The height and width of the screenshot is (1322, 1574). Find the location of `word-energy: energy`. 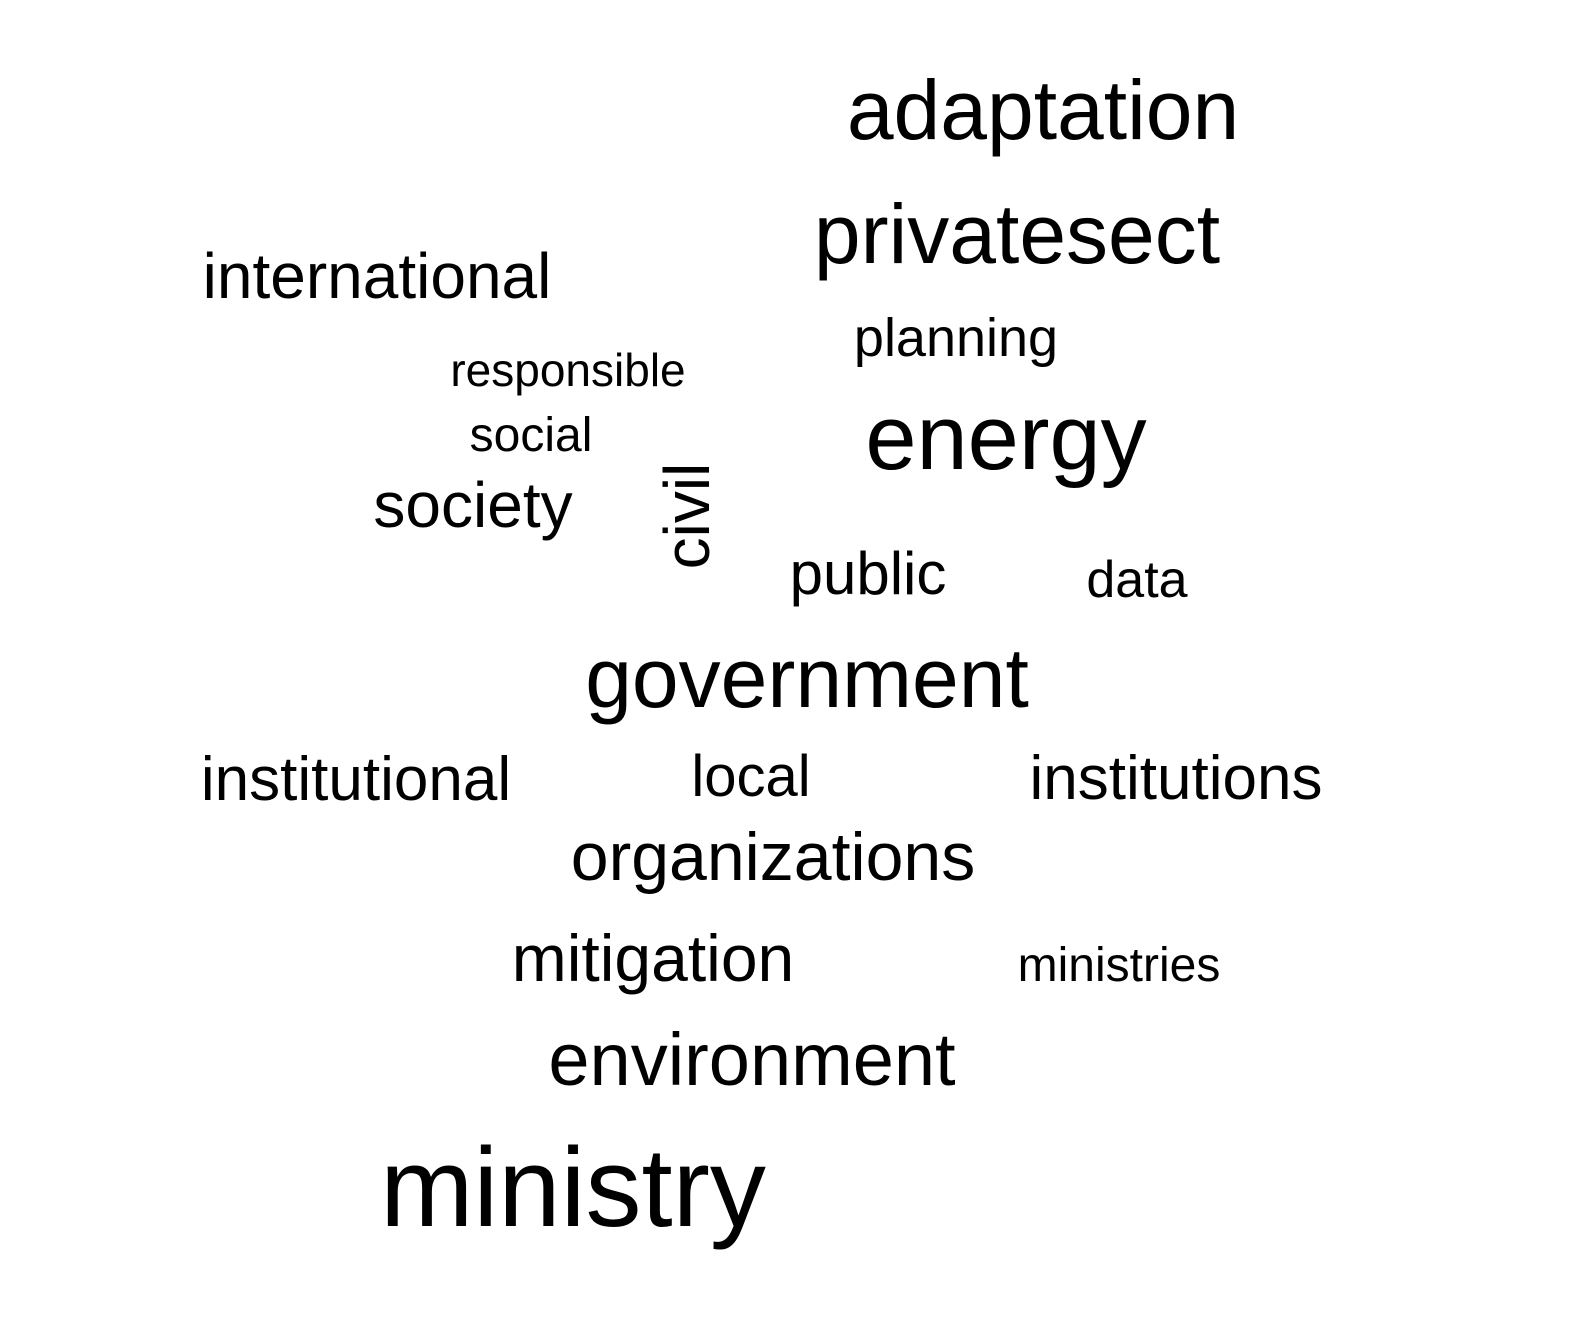

word-energy: energy is located at coordinates (1006, 438).